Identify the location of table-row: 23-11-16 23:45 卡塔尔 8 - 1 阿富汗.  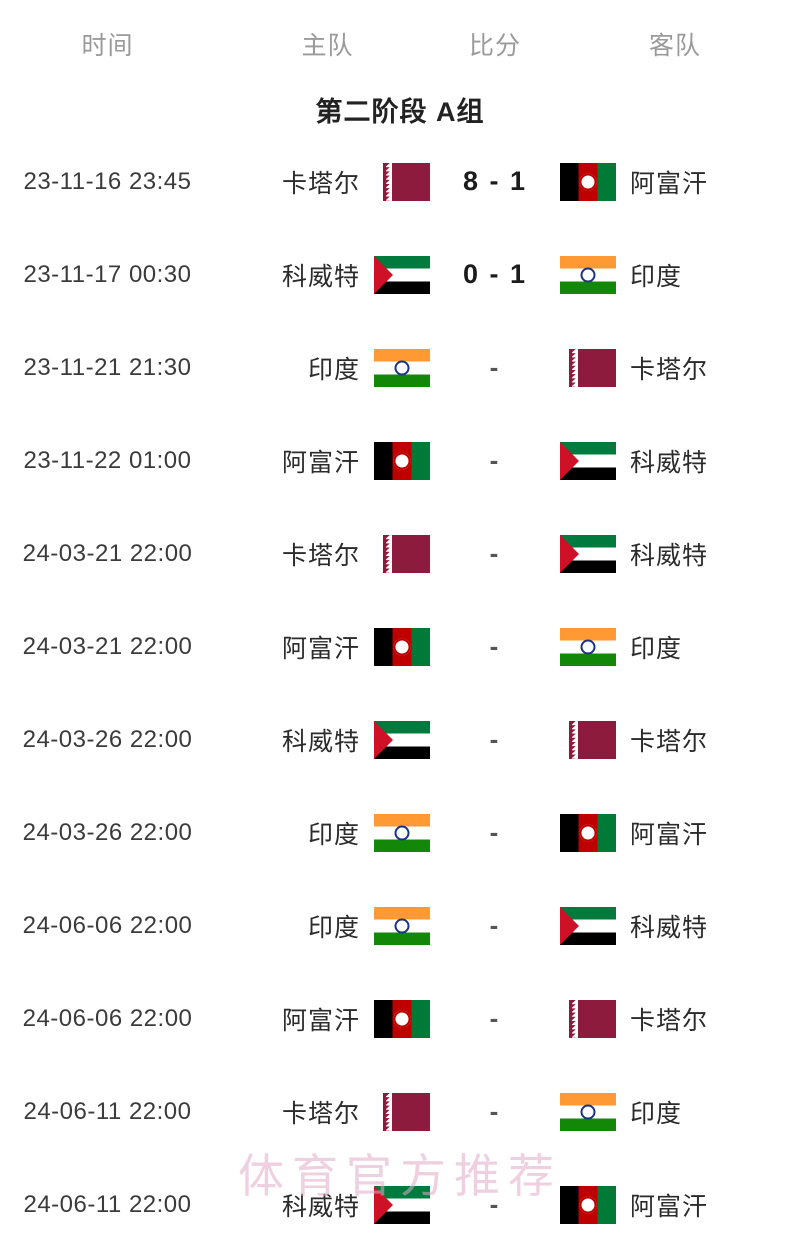
(400, 181).